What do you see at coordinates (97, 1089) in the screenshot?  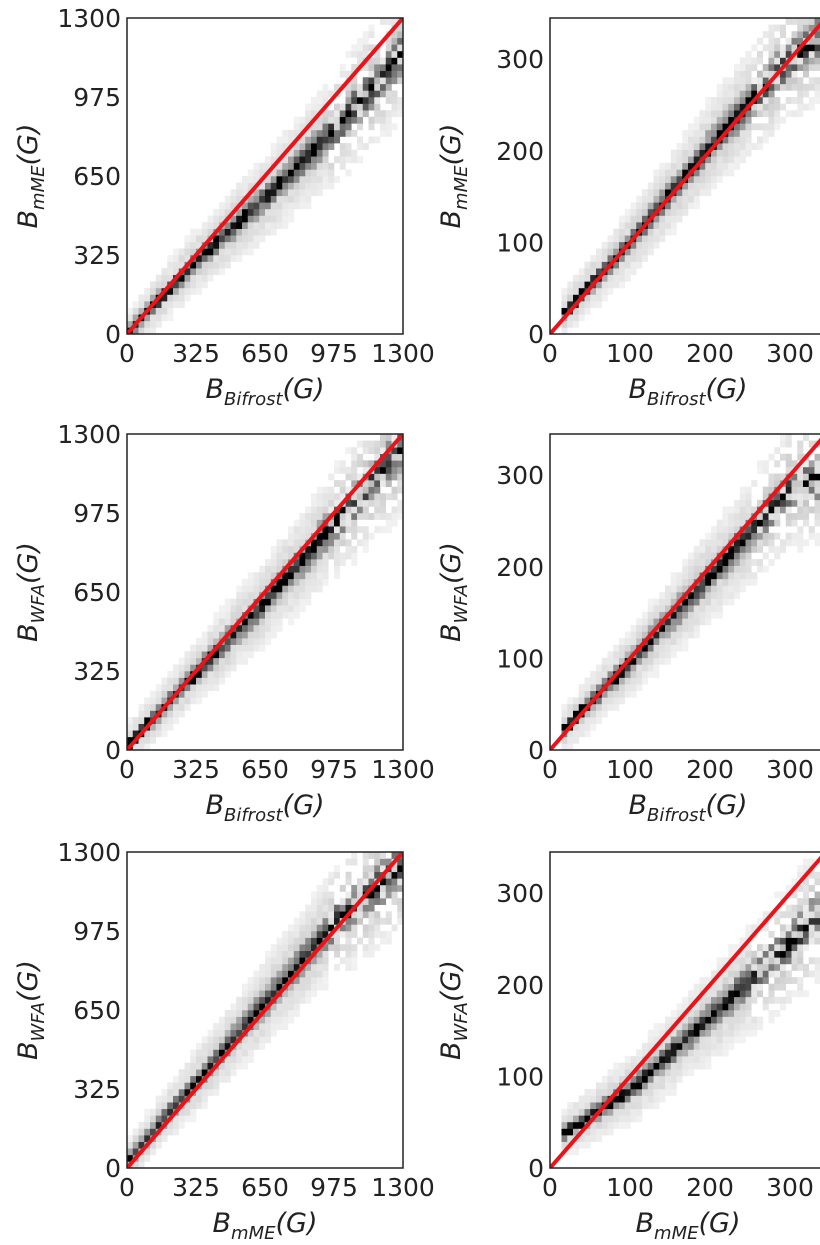 I see `y-tick-label: 325` at bounding box center [97, 1089].